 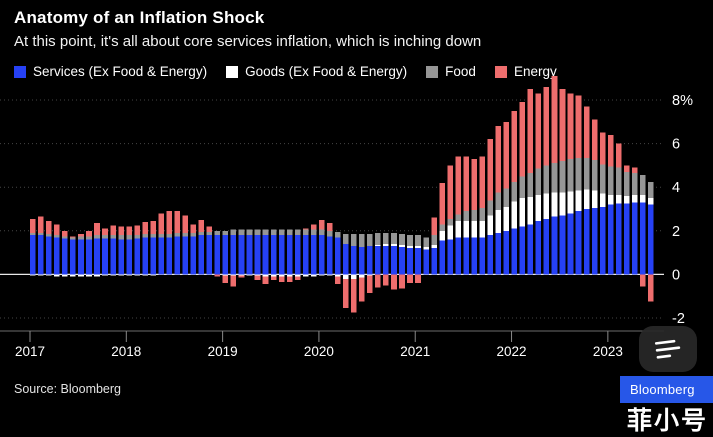 What do you see at coordinates (316, 71) in the screenshot?
I see `legend-item: Goods (Ex Food & Energy)` at bounding box center [316, 71].